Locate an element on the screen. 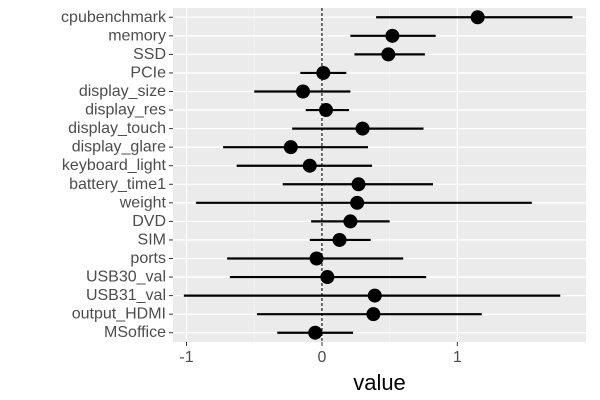 The image size is (600, 400). x-tick-label: 1 is located at coordinates (457, 357).